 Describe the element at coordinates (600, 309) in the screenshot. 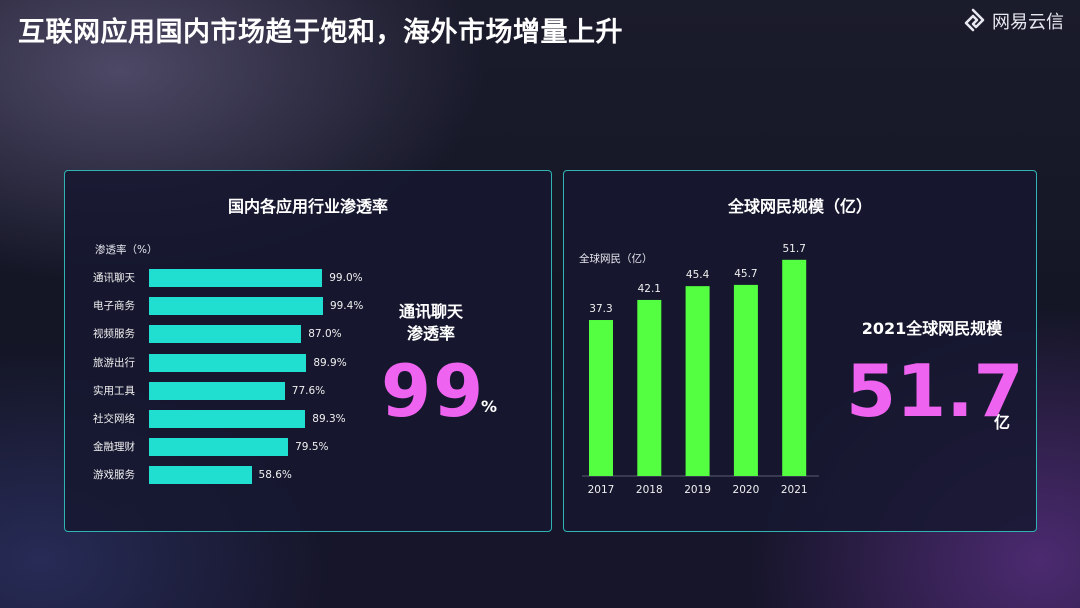

I see `netizens-value-label: 37.3` at that location.